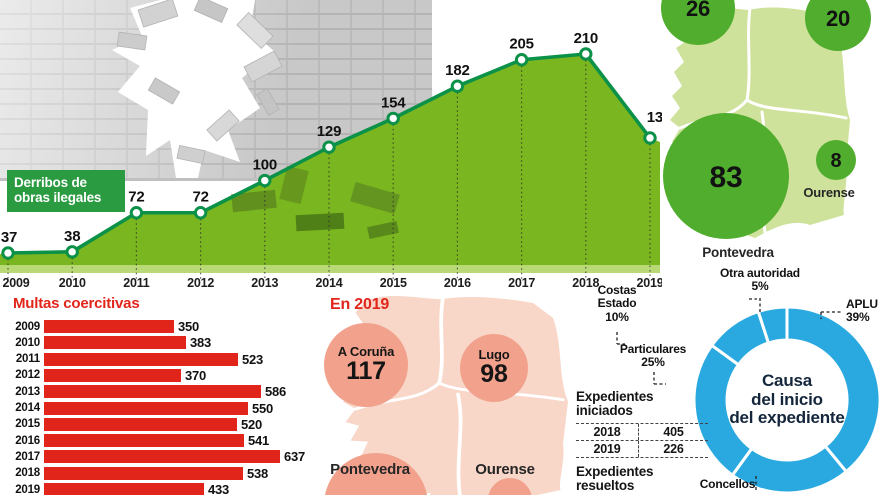  I want to click on expedientes-row: 2019 226, so click(642, 448).